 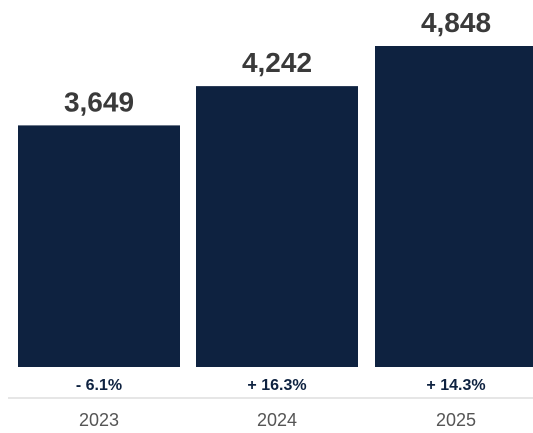 I want to click on change-label-2025: + 14.3%, so click(x=455, y=385).